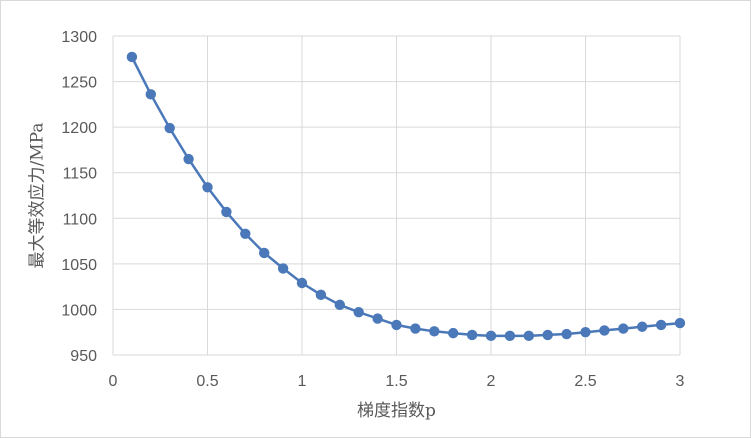 The image size is (751, 438). Describe the element at coordinates (113, 381) in the screenshot. I see `x-tick-label: 0` at that location.